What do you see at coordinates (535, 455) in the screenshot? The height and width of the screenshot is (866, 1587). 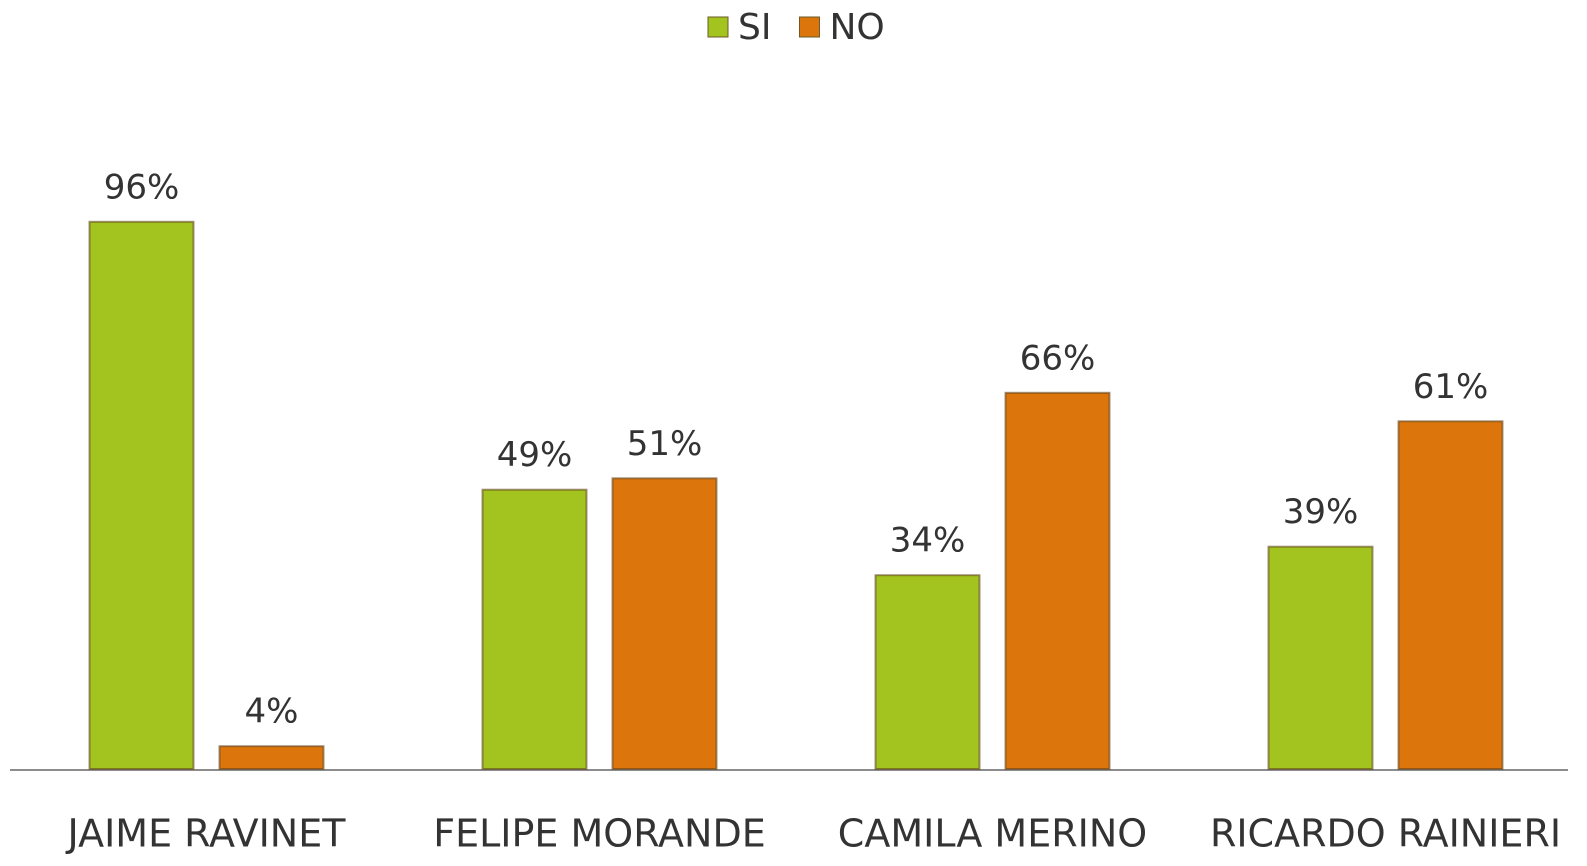 I see `data-label: 49%` at bounding box center [535, 455].